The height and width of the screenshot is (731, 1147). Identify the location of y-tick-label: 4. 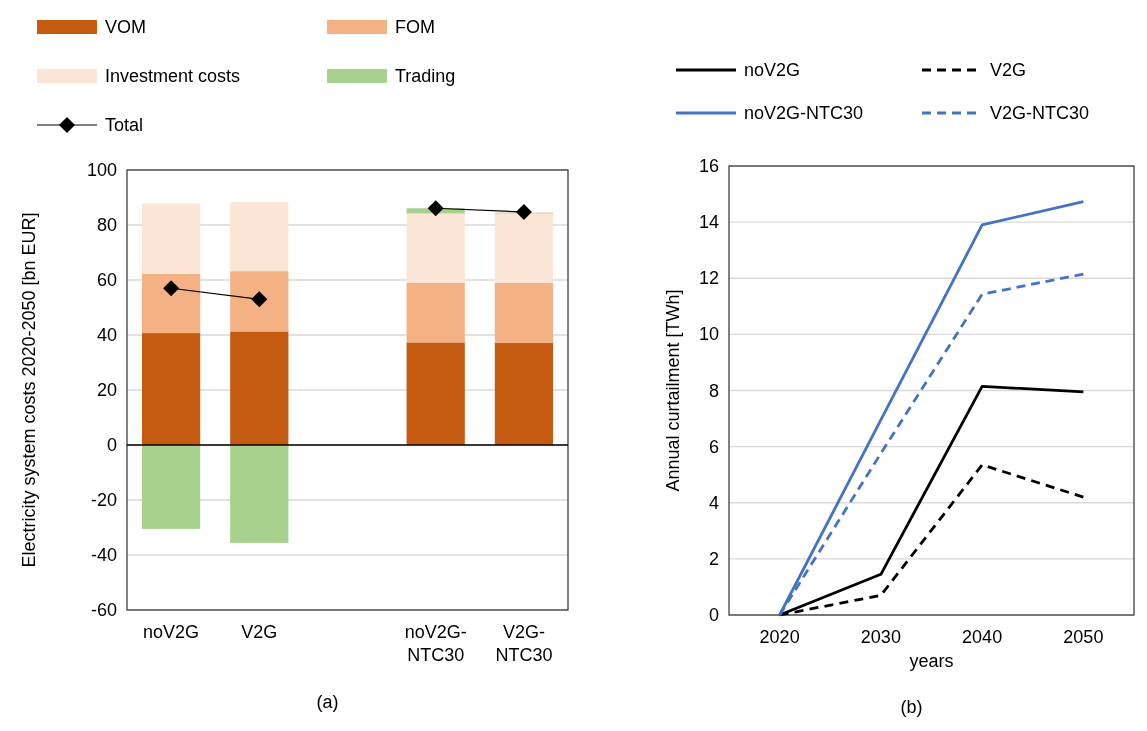
(713, 502).